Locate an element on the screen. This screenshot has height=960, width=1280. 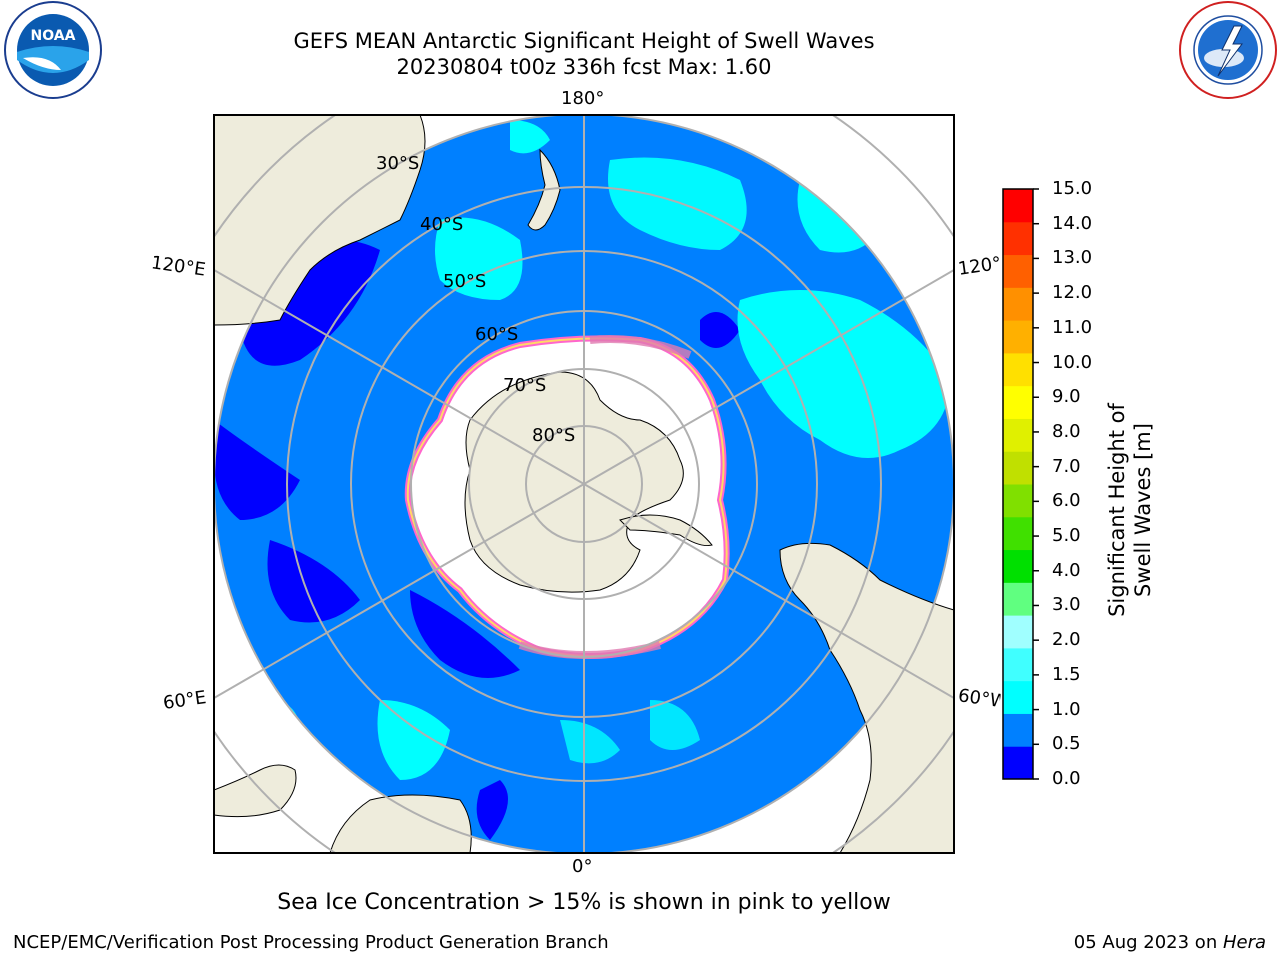
colorbar-tick-label: 4.0 is located at coordinates (1066, 570).